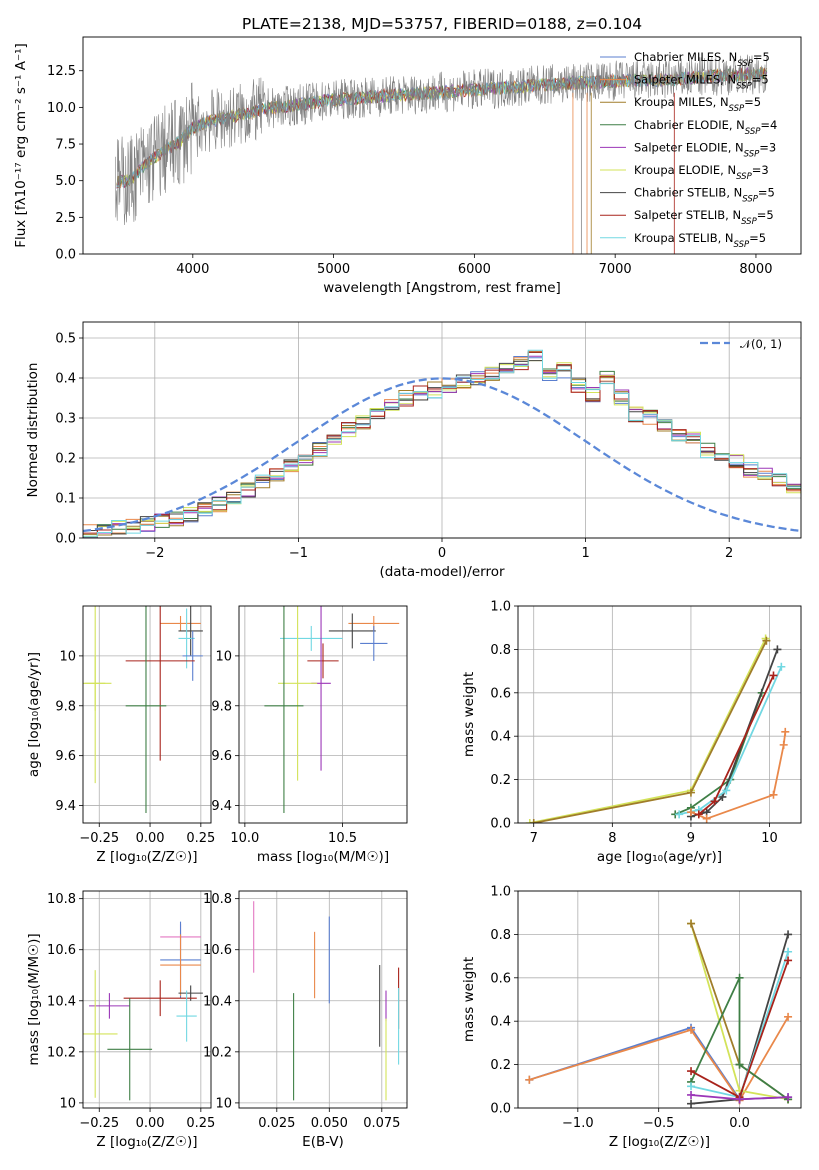  I want to click on spectrum-lines, so click(441, 154).